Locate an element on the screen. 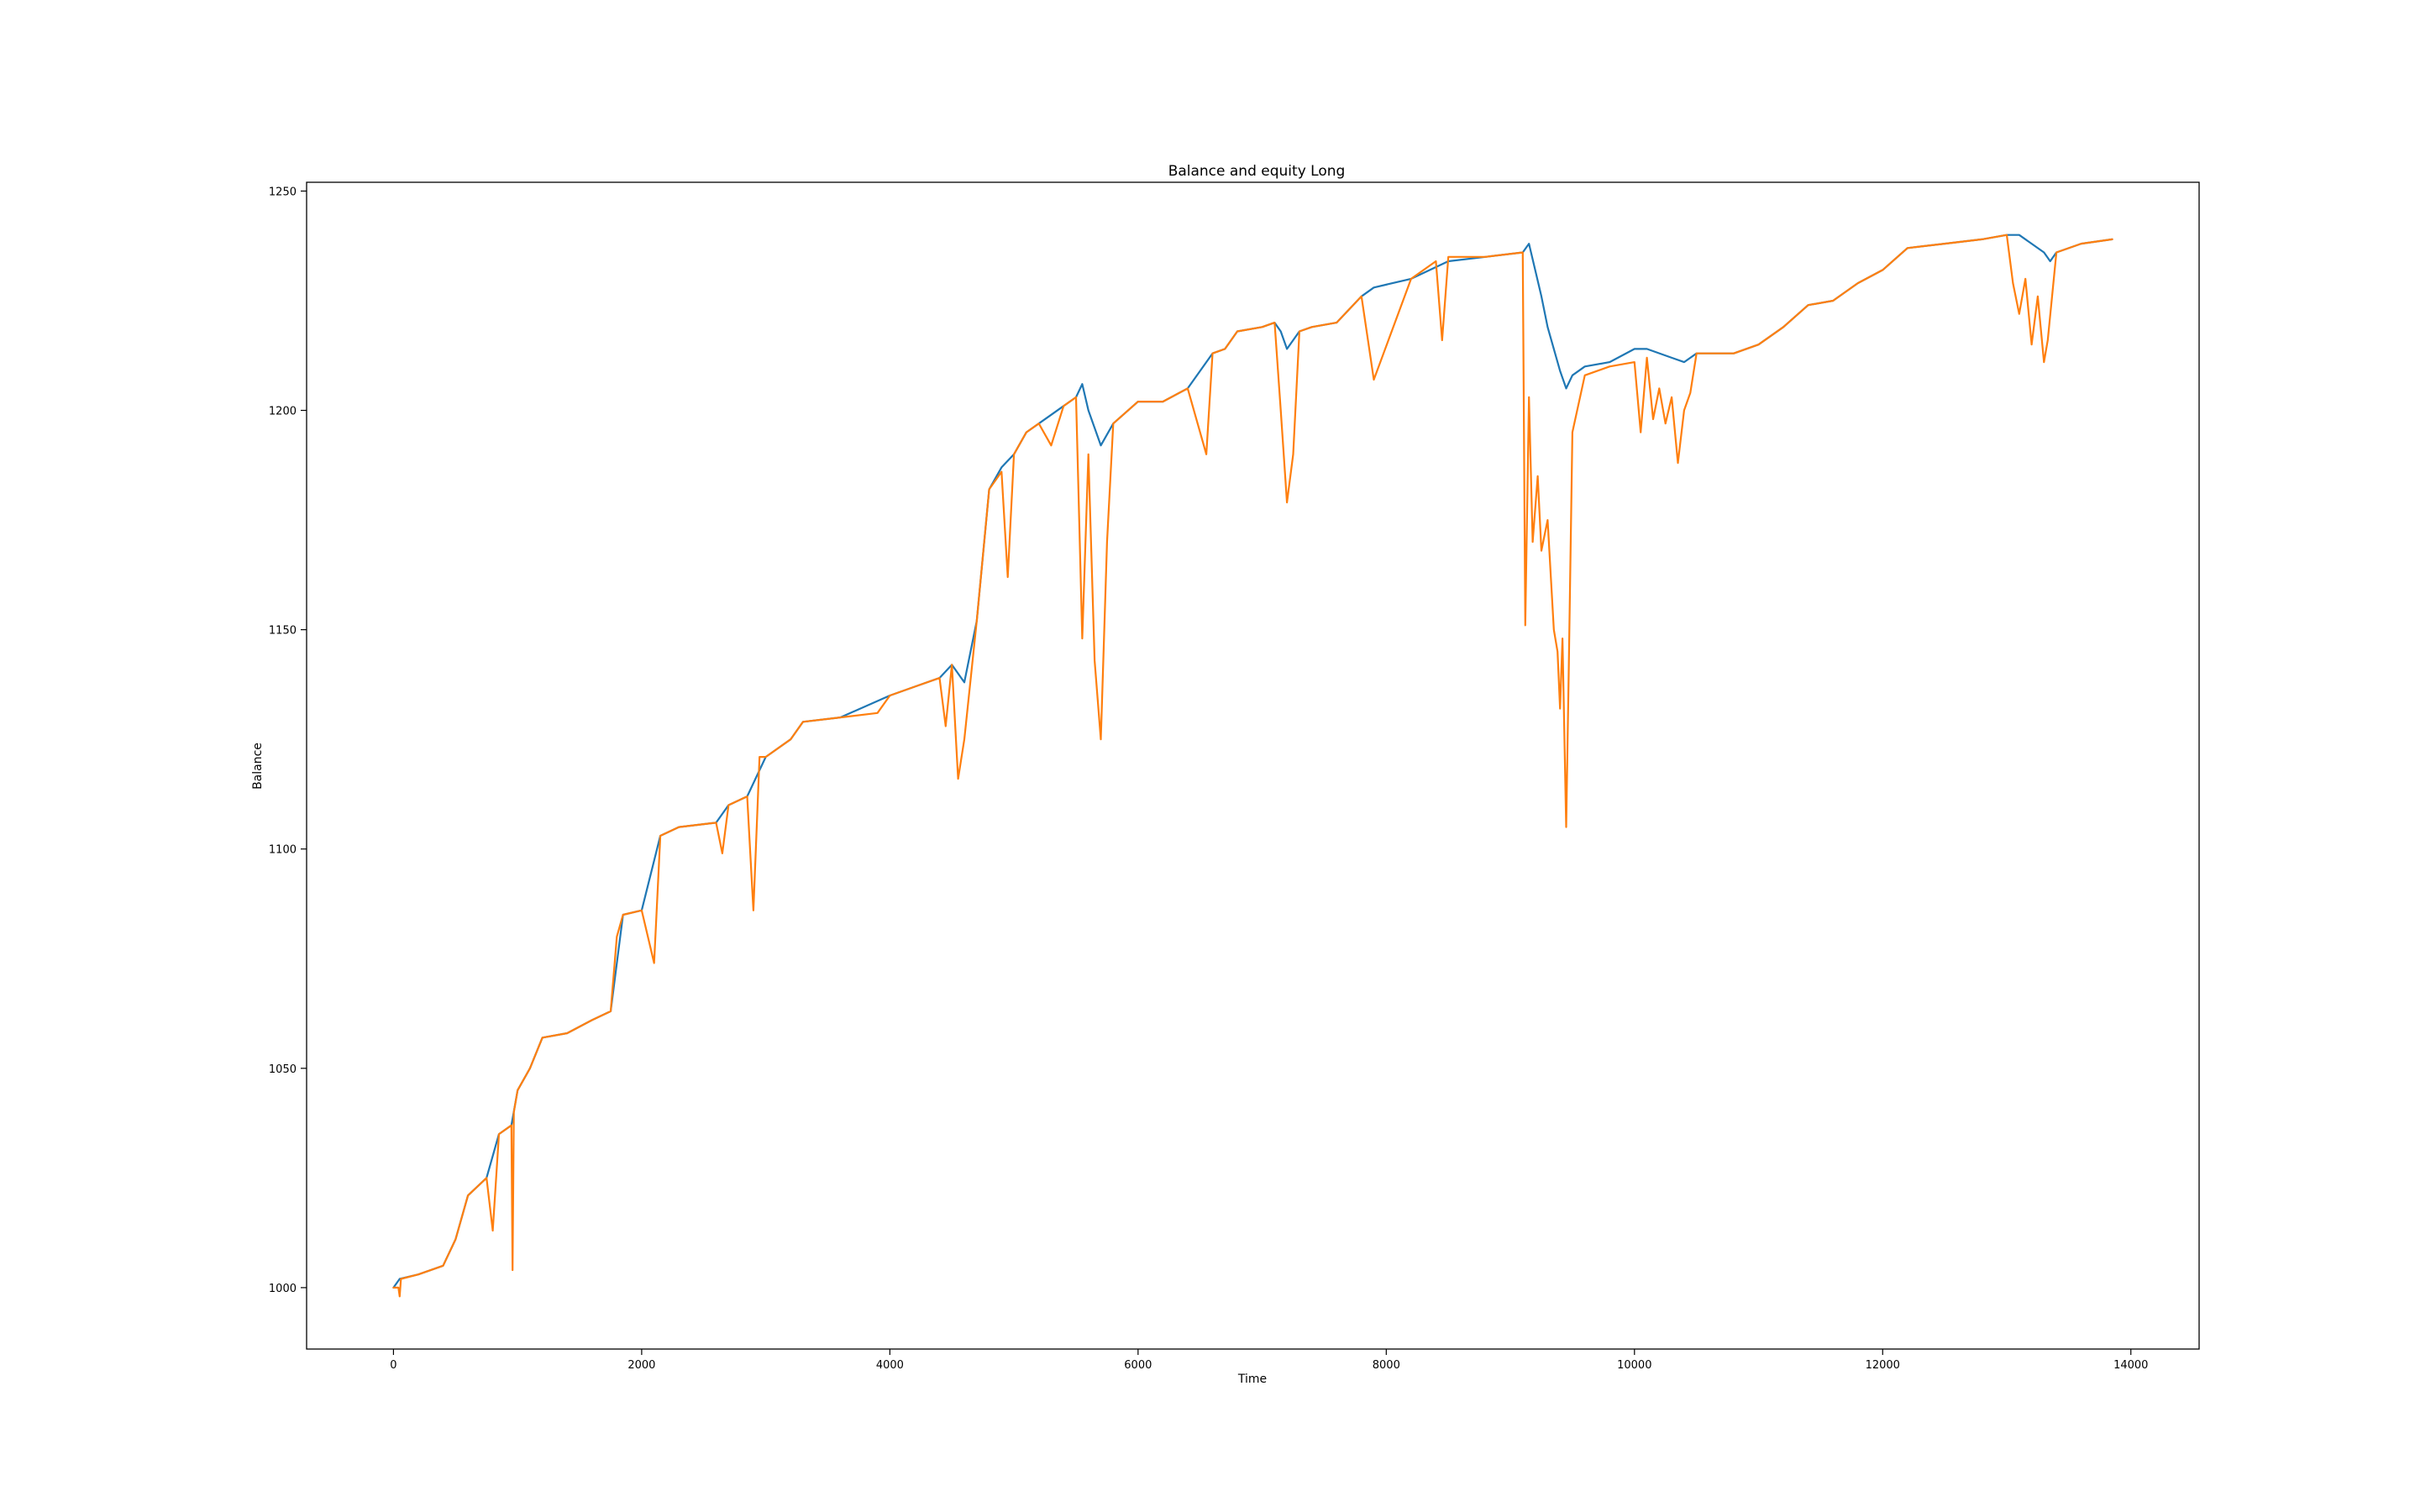  y-tick-label: 1000 is located at coordinates (283, 1289).